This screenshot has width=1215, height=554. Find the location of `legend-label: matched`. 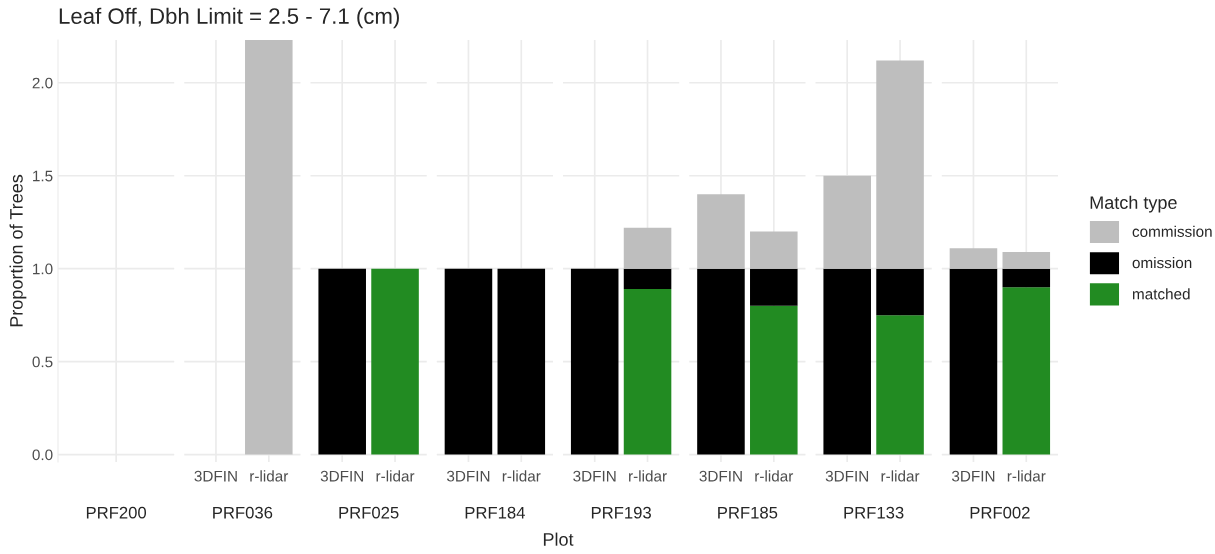

legend-label: matched is located at coordinates (1161, 294).